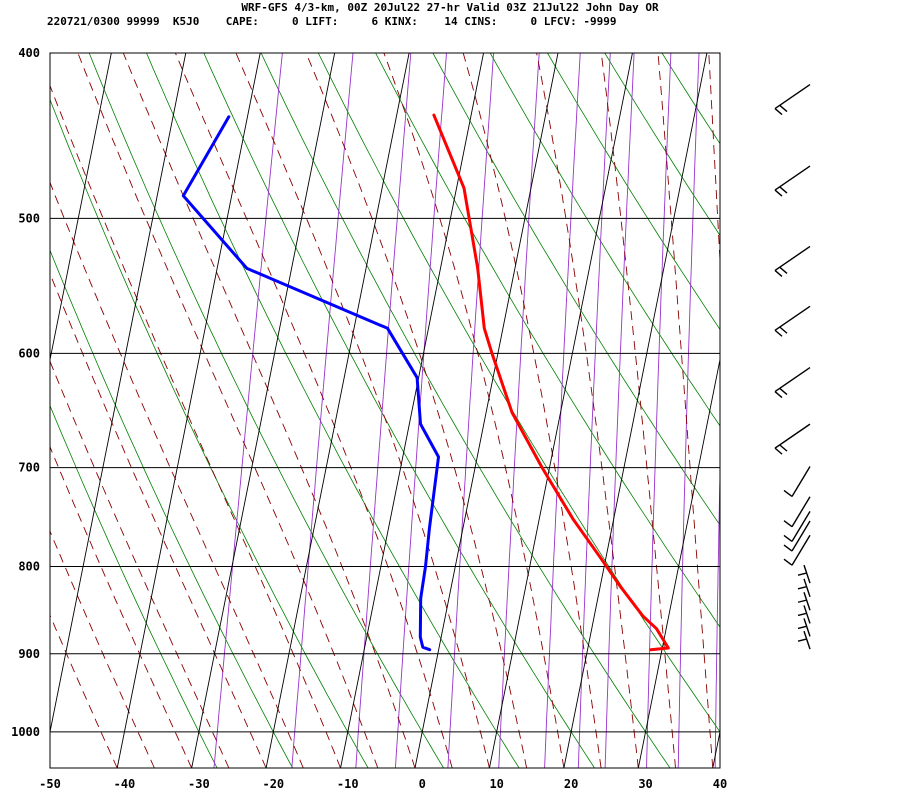 This screenshot has width=900, height=800. What do you see at coordinates (50, 784) in the screenshot?
I see `temperature-tick-label: -50` at bounding box center [50, 784].